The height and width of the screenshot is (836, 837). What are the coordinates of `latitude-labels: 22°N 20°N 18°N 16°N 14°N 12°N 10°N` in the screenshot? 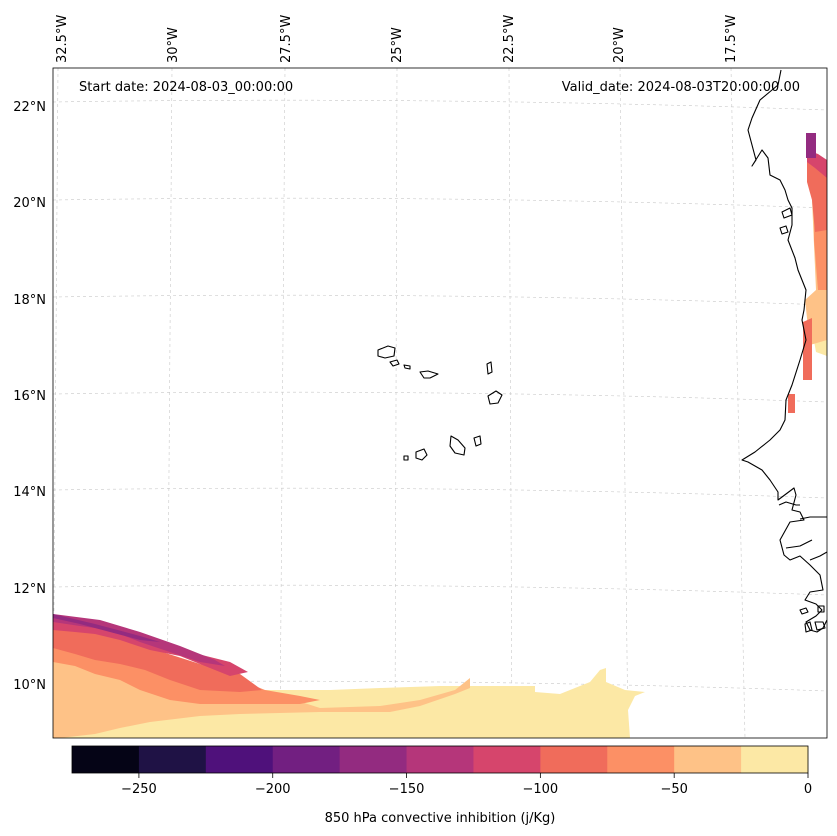 It's located at (29, 396).